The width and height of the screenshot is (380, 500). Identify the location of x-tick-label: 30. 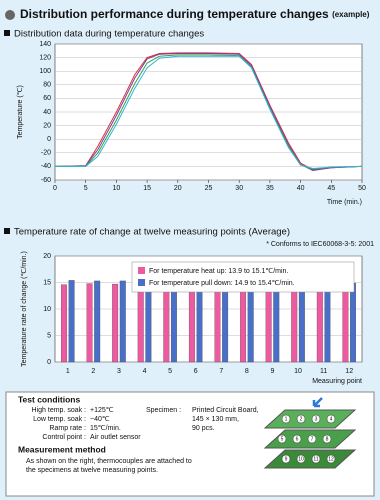
(239, 188).